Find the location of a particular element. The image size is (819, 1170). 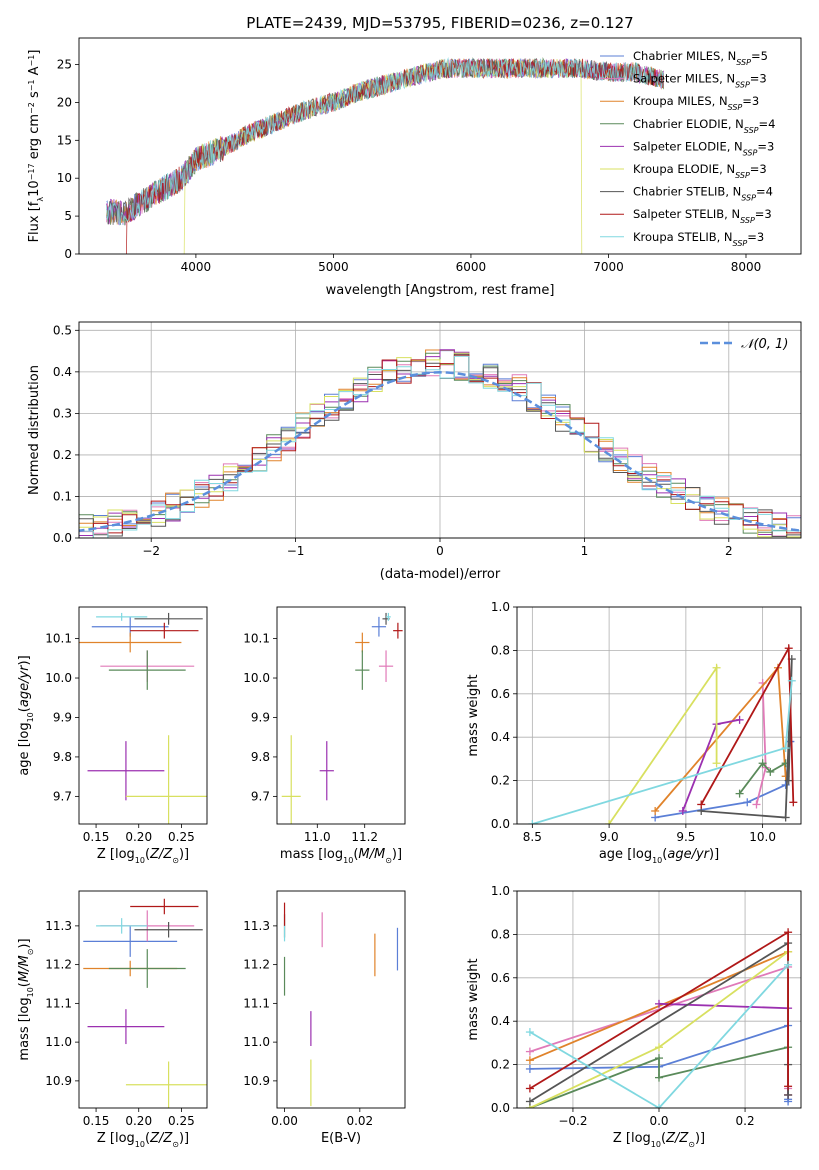

mass-vs-ebv-xtick-label: 0.02 is located at coordinates (359, 1121).